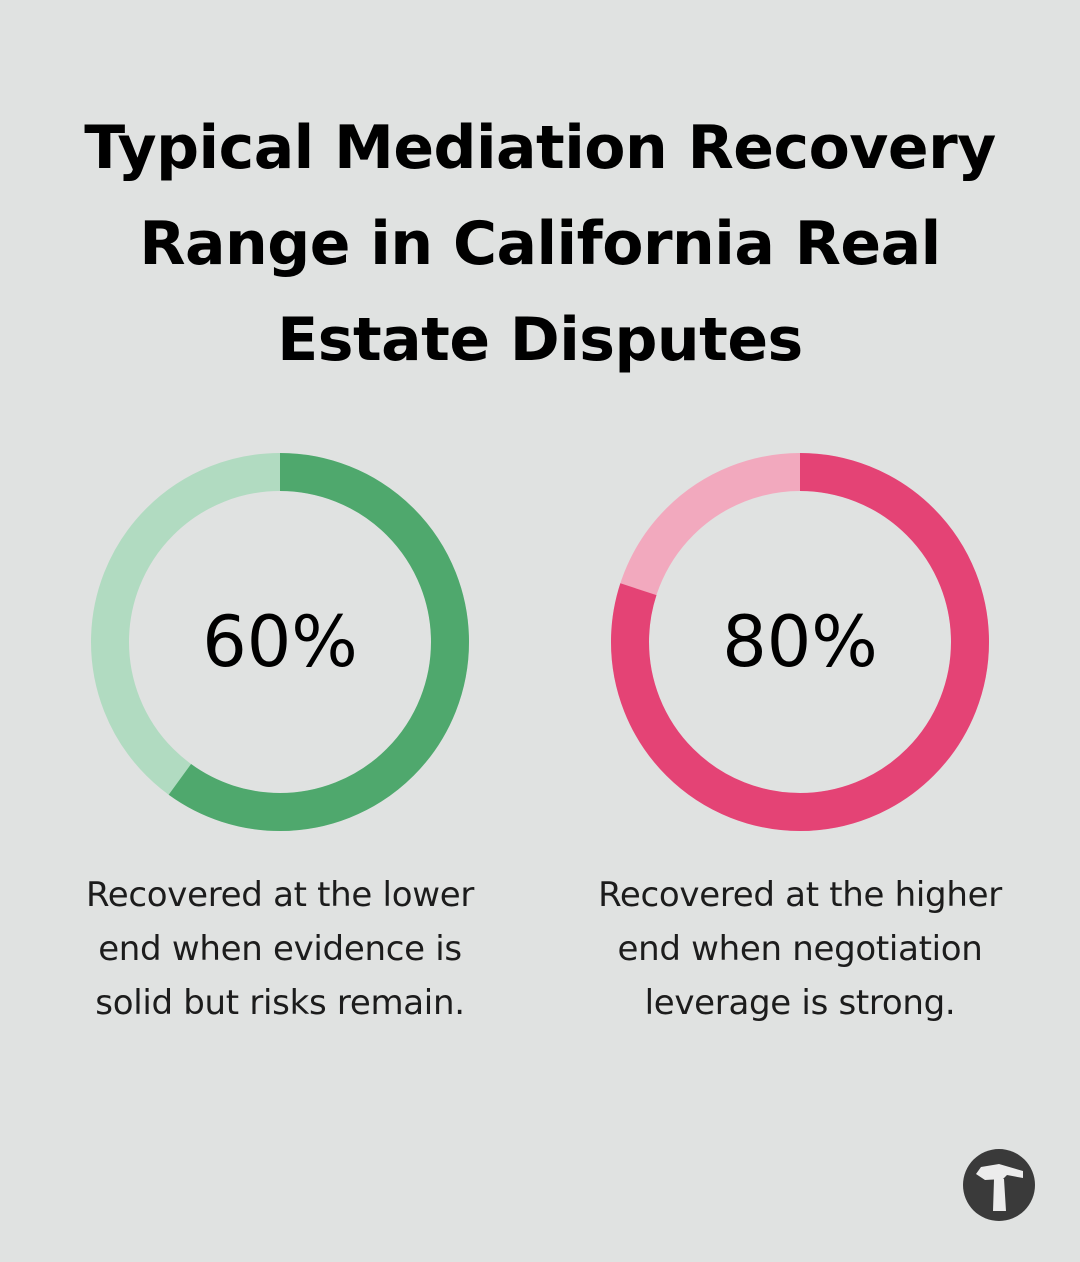  I want to click on donut-2-filled-arc, so click(800, 642).